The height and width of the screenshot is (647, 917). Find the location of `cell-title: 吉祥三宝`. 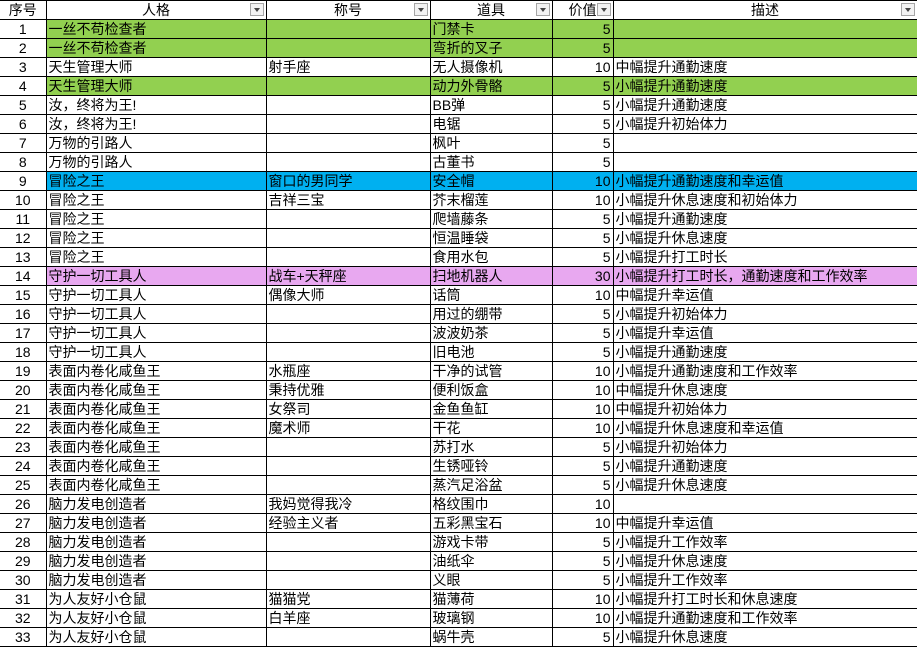

cell-title: 吉祥三宝 is located at coordinates (348, 200).